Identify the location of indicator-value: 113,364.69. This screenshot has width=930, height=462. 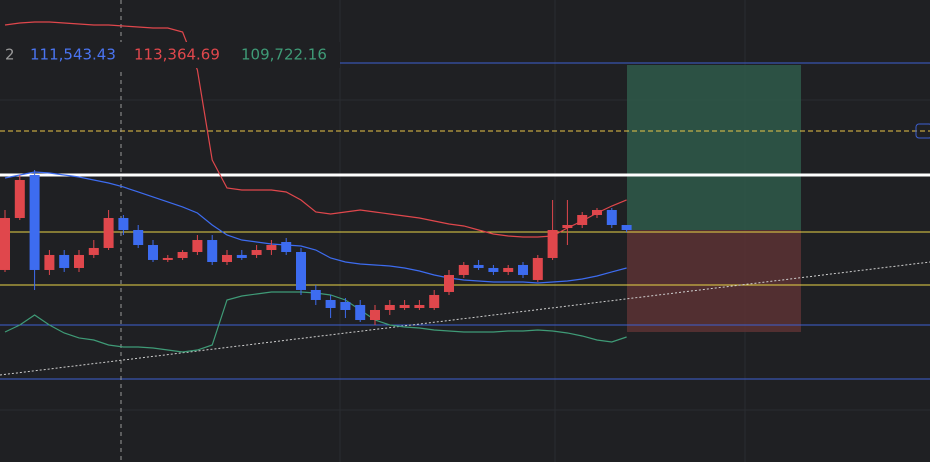
(177, 55).